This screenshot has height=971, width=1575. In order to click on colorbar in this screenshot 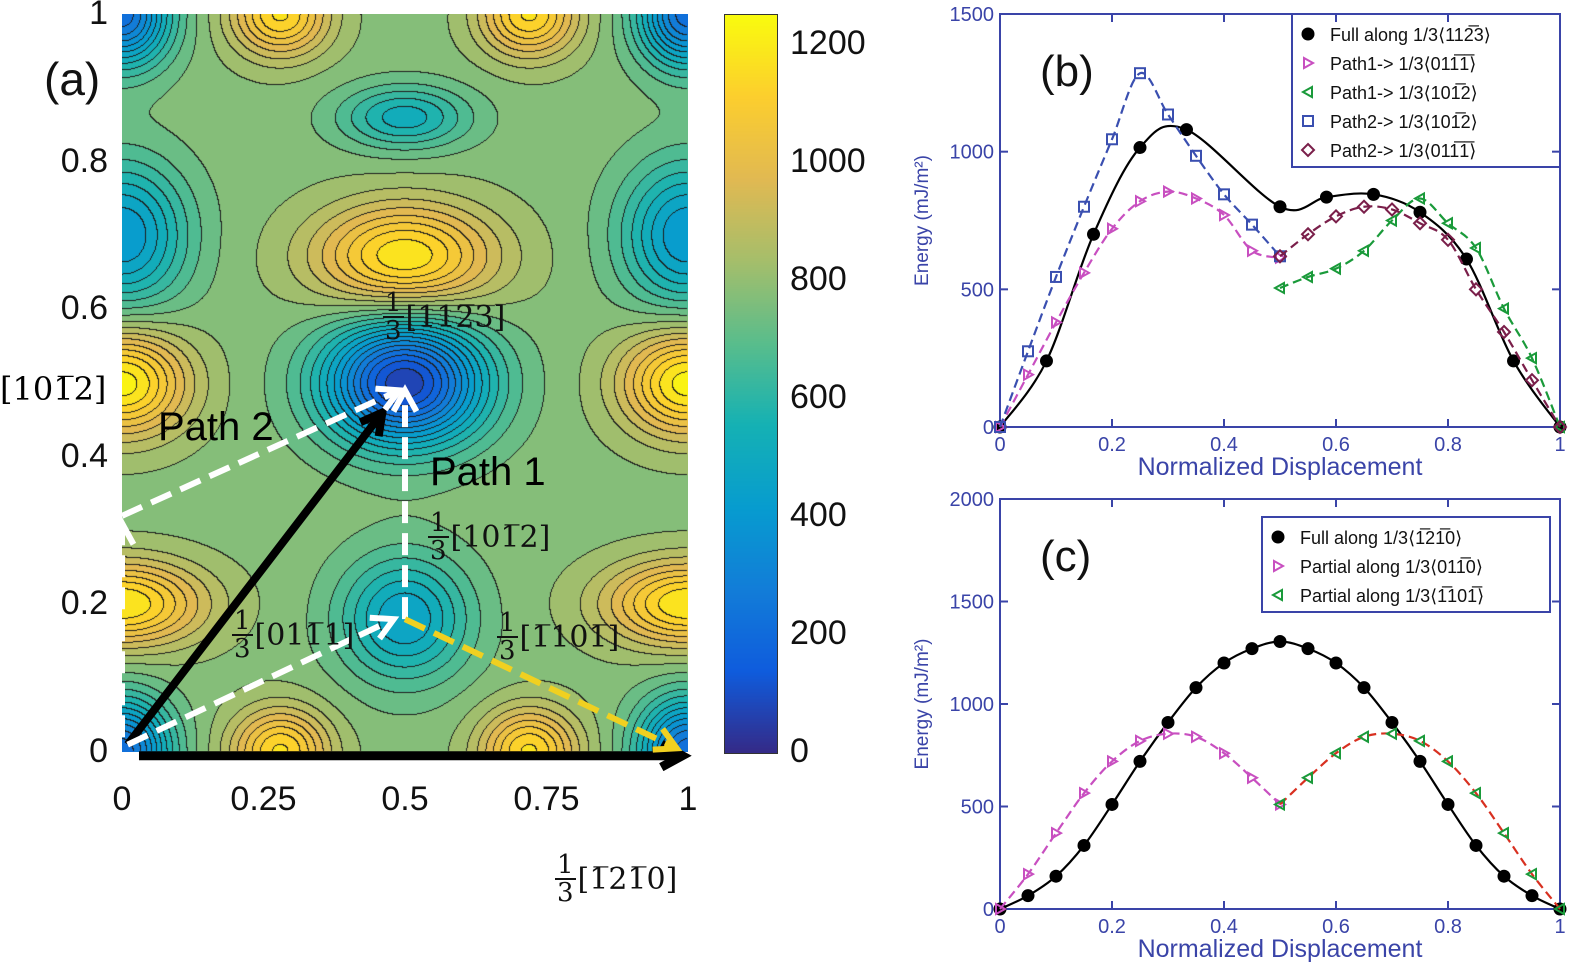, I will do `click(751, 384)`.